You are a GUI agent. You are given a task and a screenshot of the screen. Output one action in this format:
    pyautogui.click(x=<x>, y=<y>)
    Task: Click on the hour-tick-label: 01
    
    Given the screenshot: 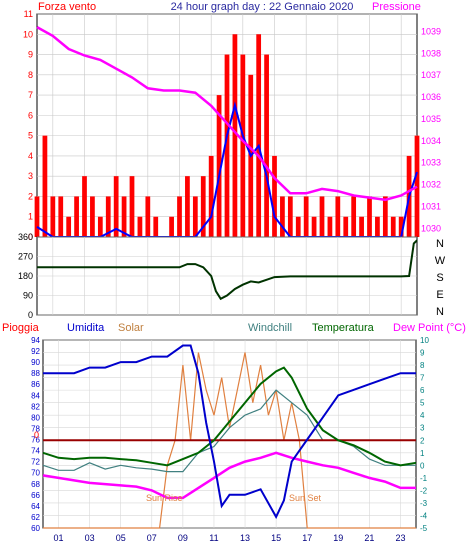 What is the action you would take?
    pyautogui.click(x=59, y=538)
    